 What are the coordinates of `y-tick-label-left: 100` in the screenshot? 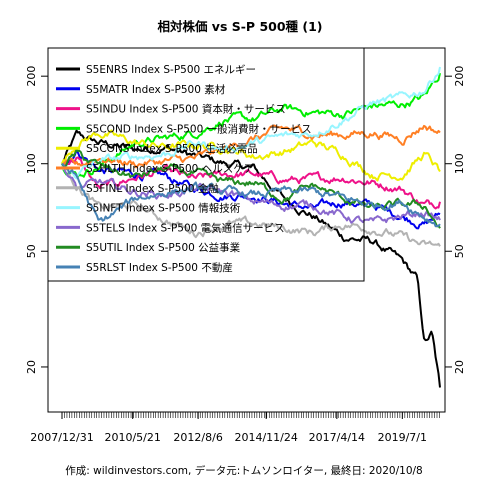 It's located at (31, 163).